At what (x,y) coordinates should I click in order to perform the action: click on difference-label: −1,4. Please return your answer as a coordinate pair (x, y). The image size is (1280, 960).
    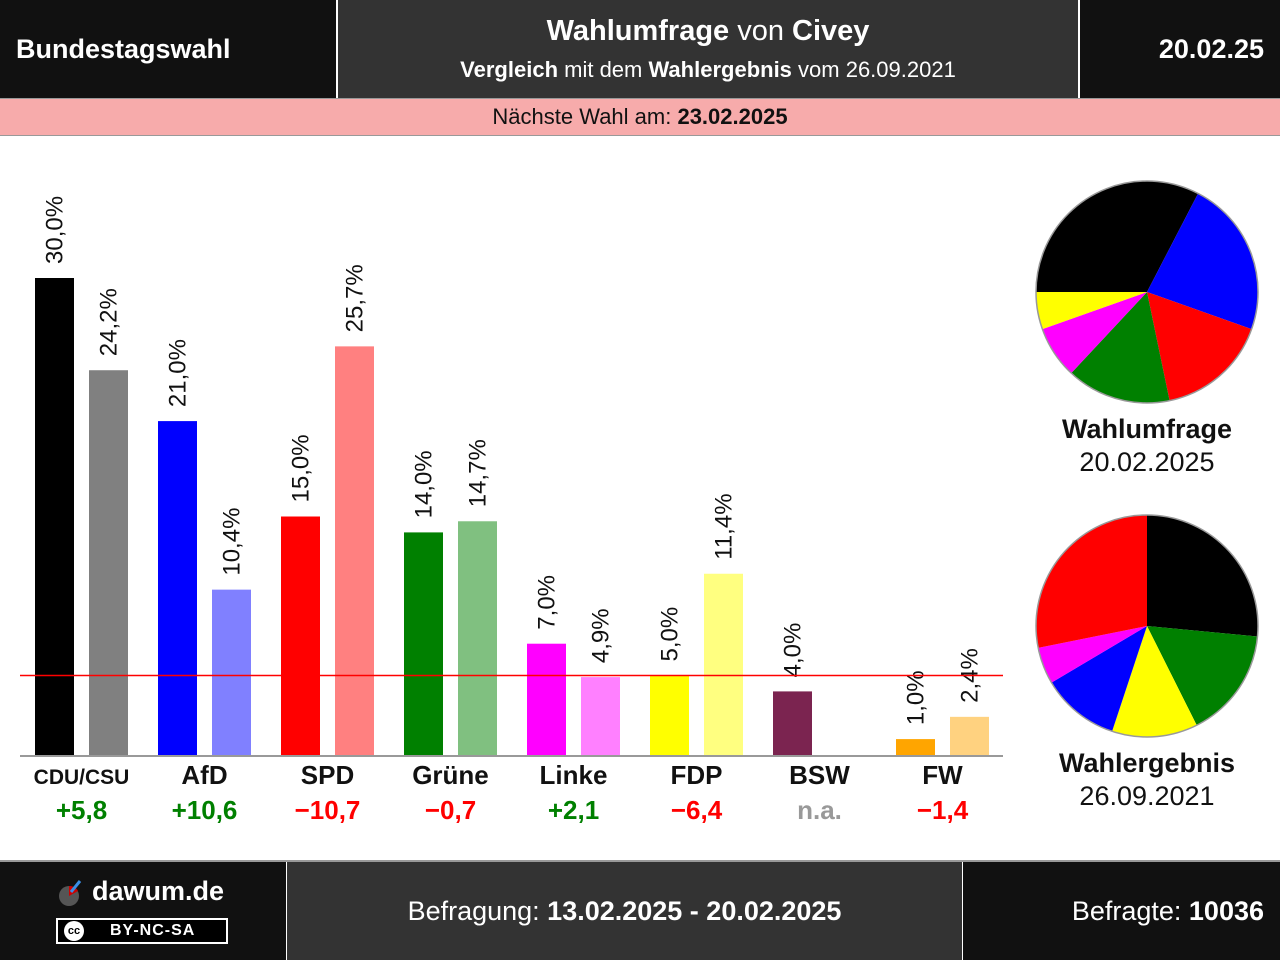
    Looking at the image, I should click on (943, 810).